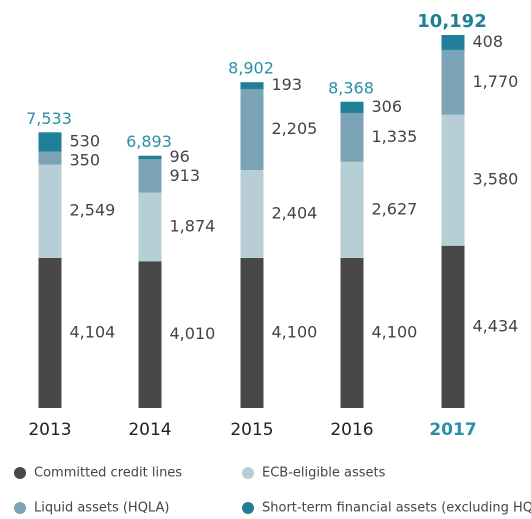  Describe the element at coordinates (251, 430) in the screenshot. I see `x-tick-label: 2015` at that location.